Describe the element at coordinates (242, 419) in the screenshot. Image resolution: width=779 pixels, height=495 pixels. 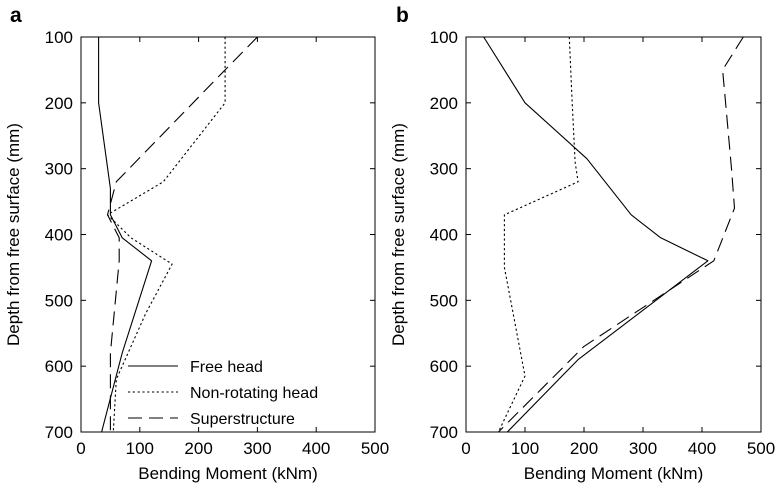
I see `legend-entry: Superstructure` at that location.